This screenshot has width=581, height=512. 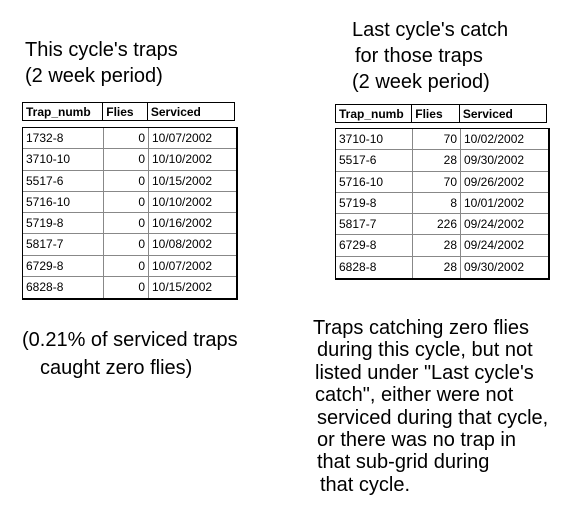 What do you see at coordinates (182, 223) in the screenshot?
I see `table-cell: 10/16/2002` at bounding box center [182, 223].